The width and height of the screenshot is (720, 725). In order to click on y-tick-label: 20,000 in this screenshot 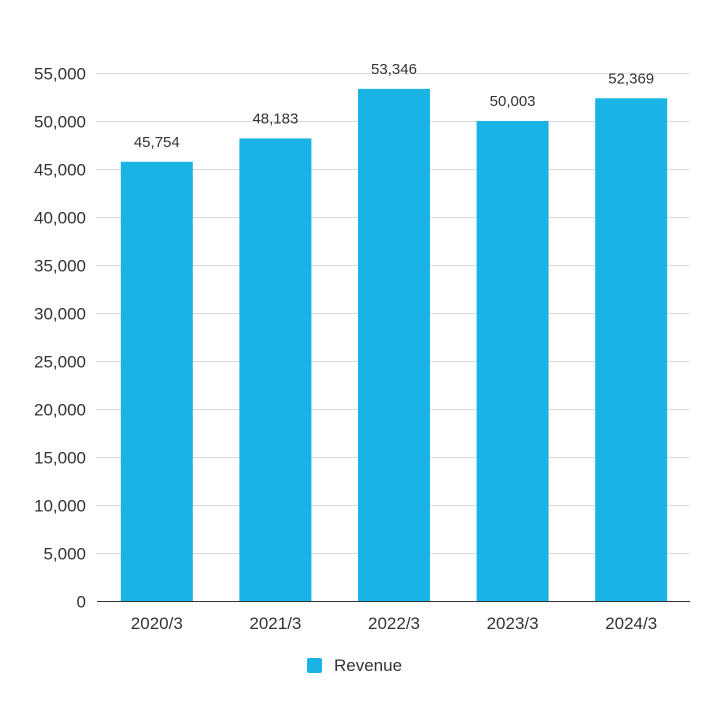, I will do `click(60, 410)`.